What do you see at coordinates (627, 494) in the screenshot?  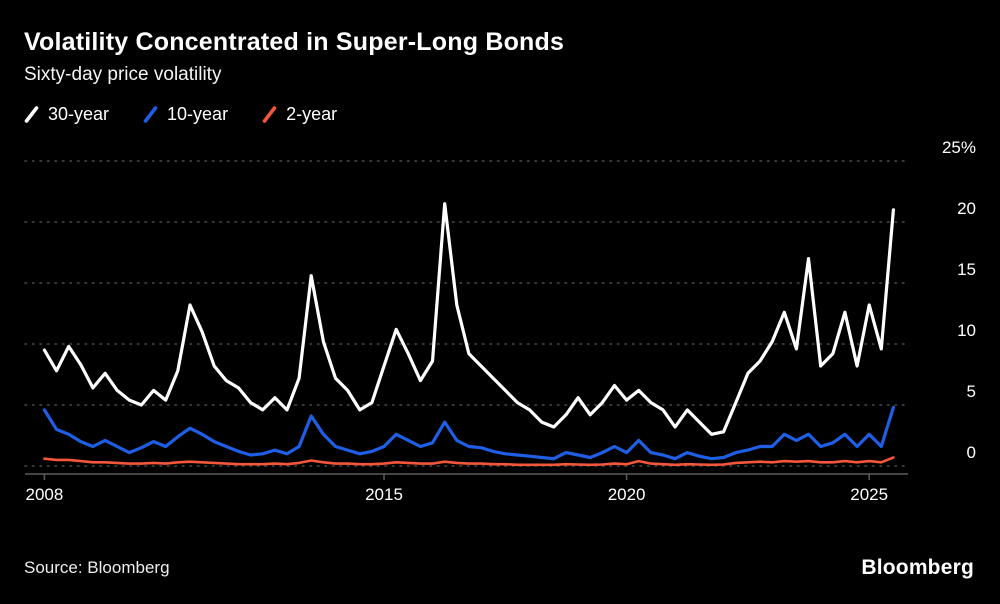 I see `svg-text: 2020` at bounding box center [627, 494].